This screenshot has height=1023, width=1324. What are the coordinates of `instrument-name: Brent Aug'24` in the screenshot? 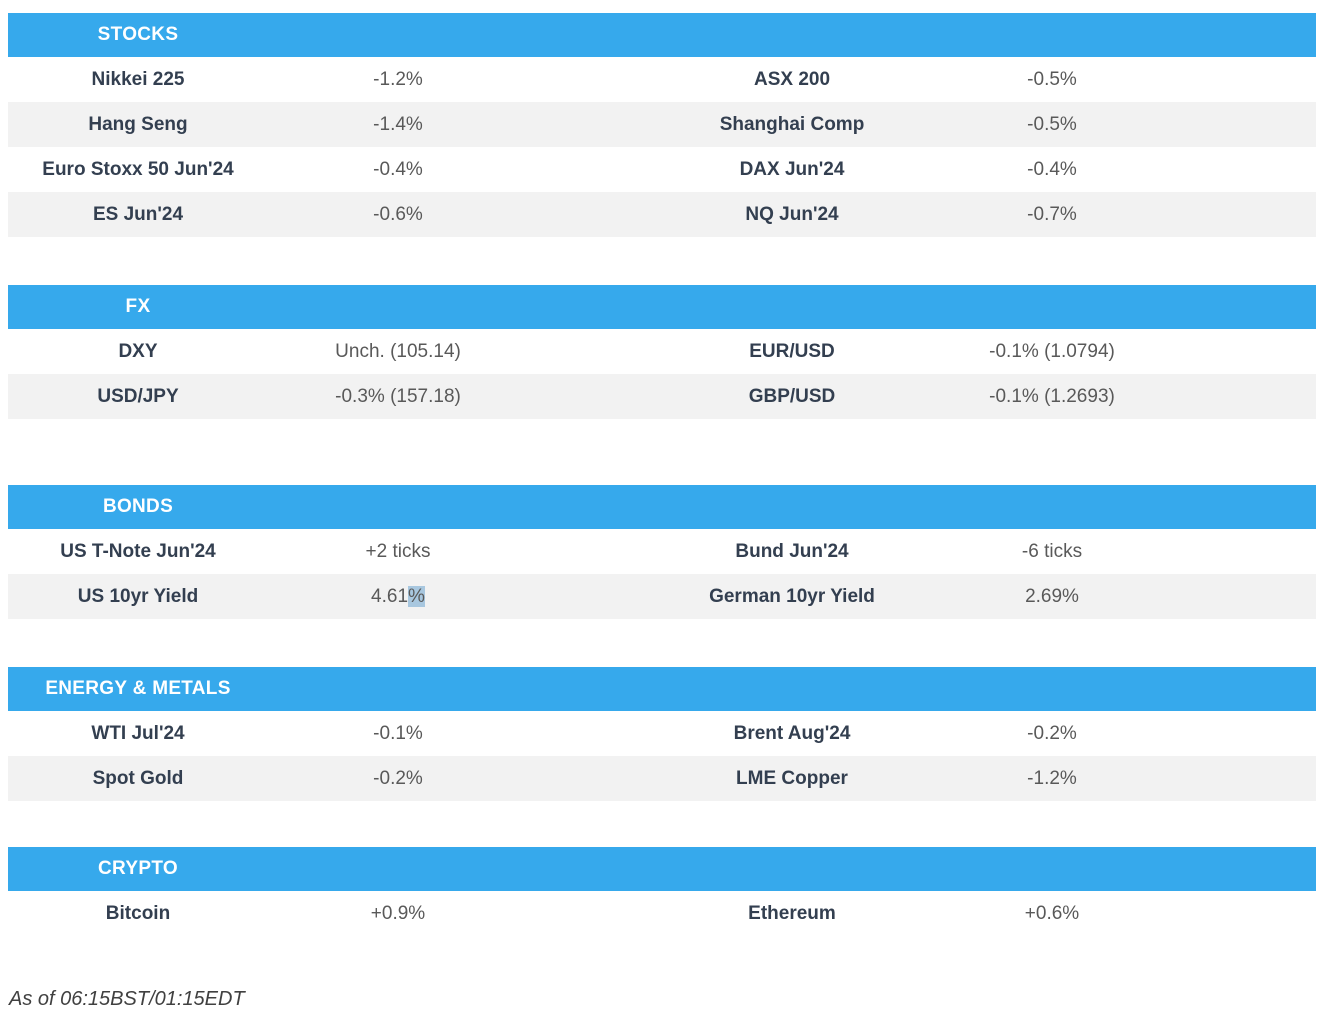 It's located at (792, 733).